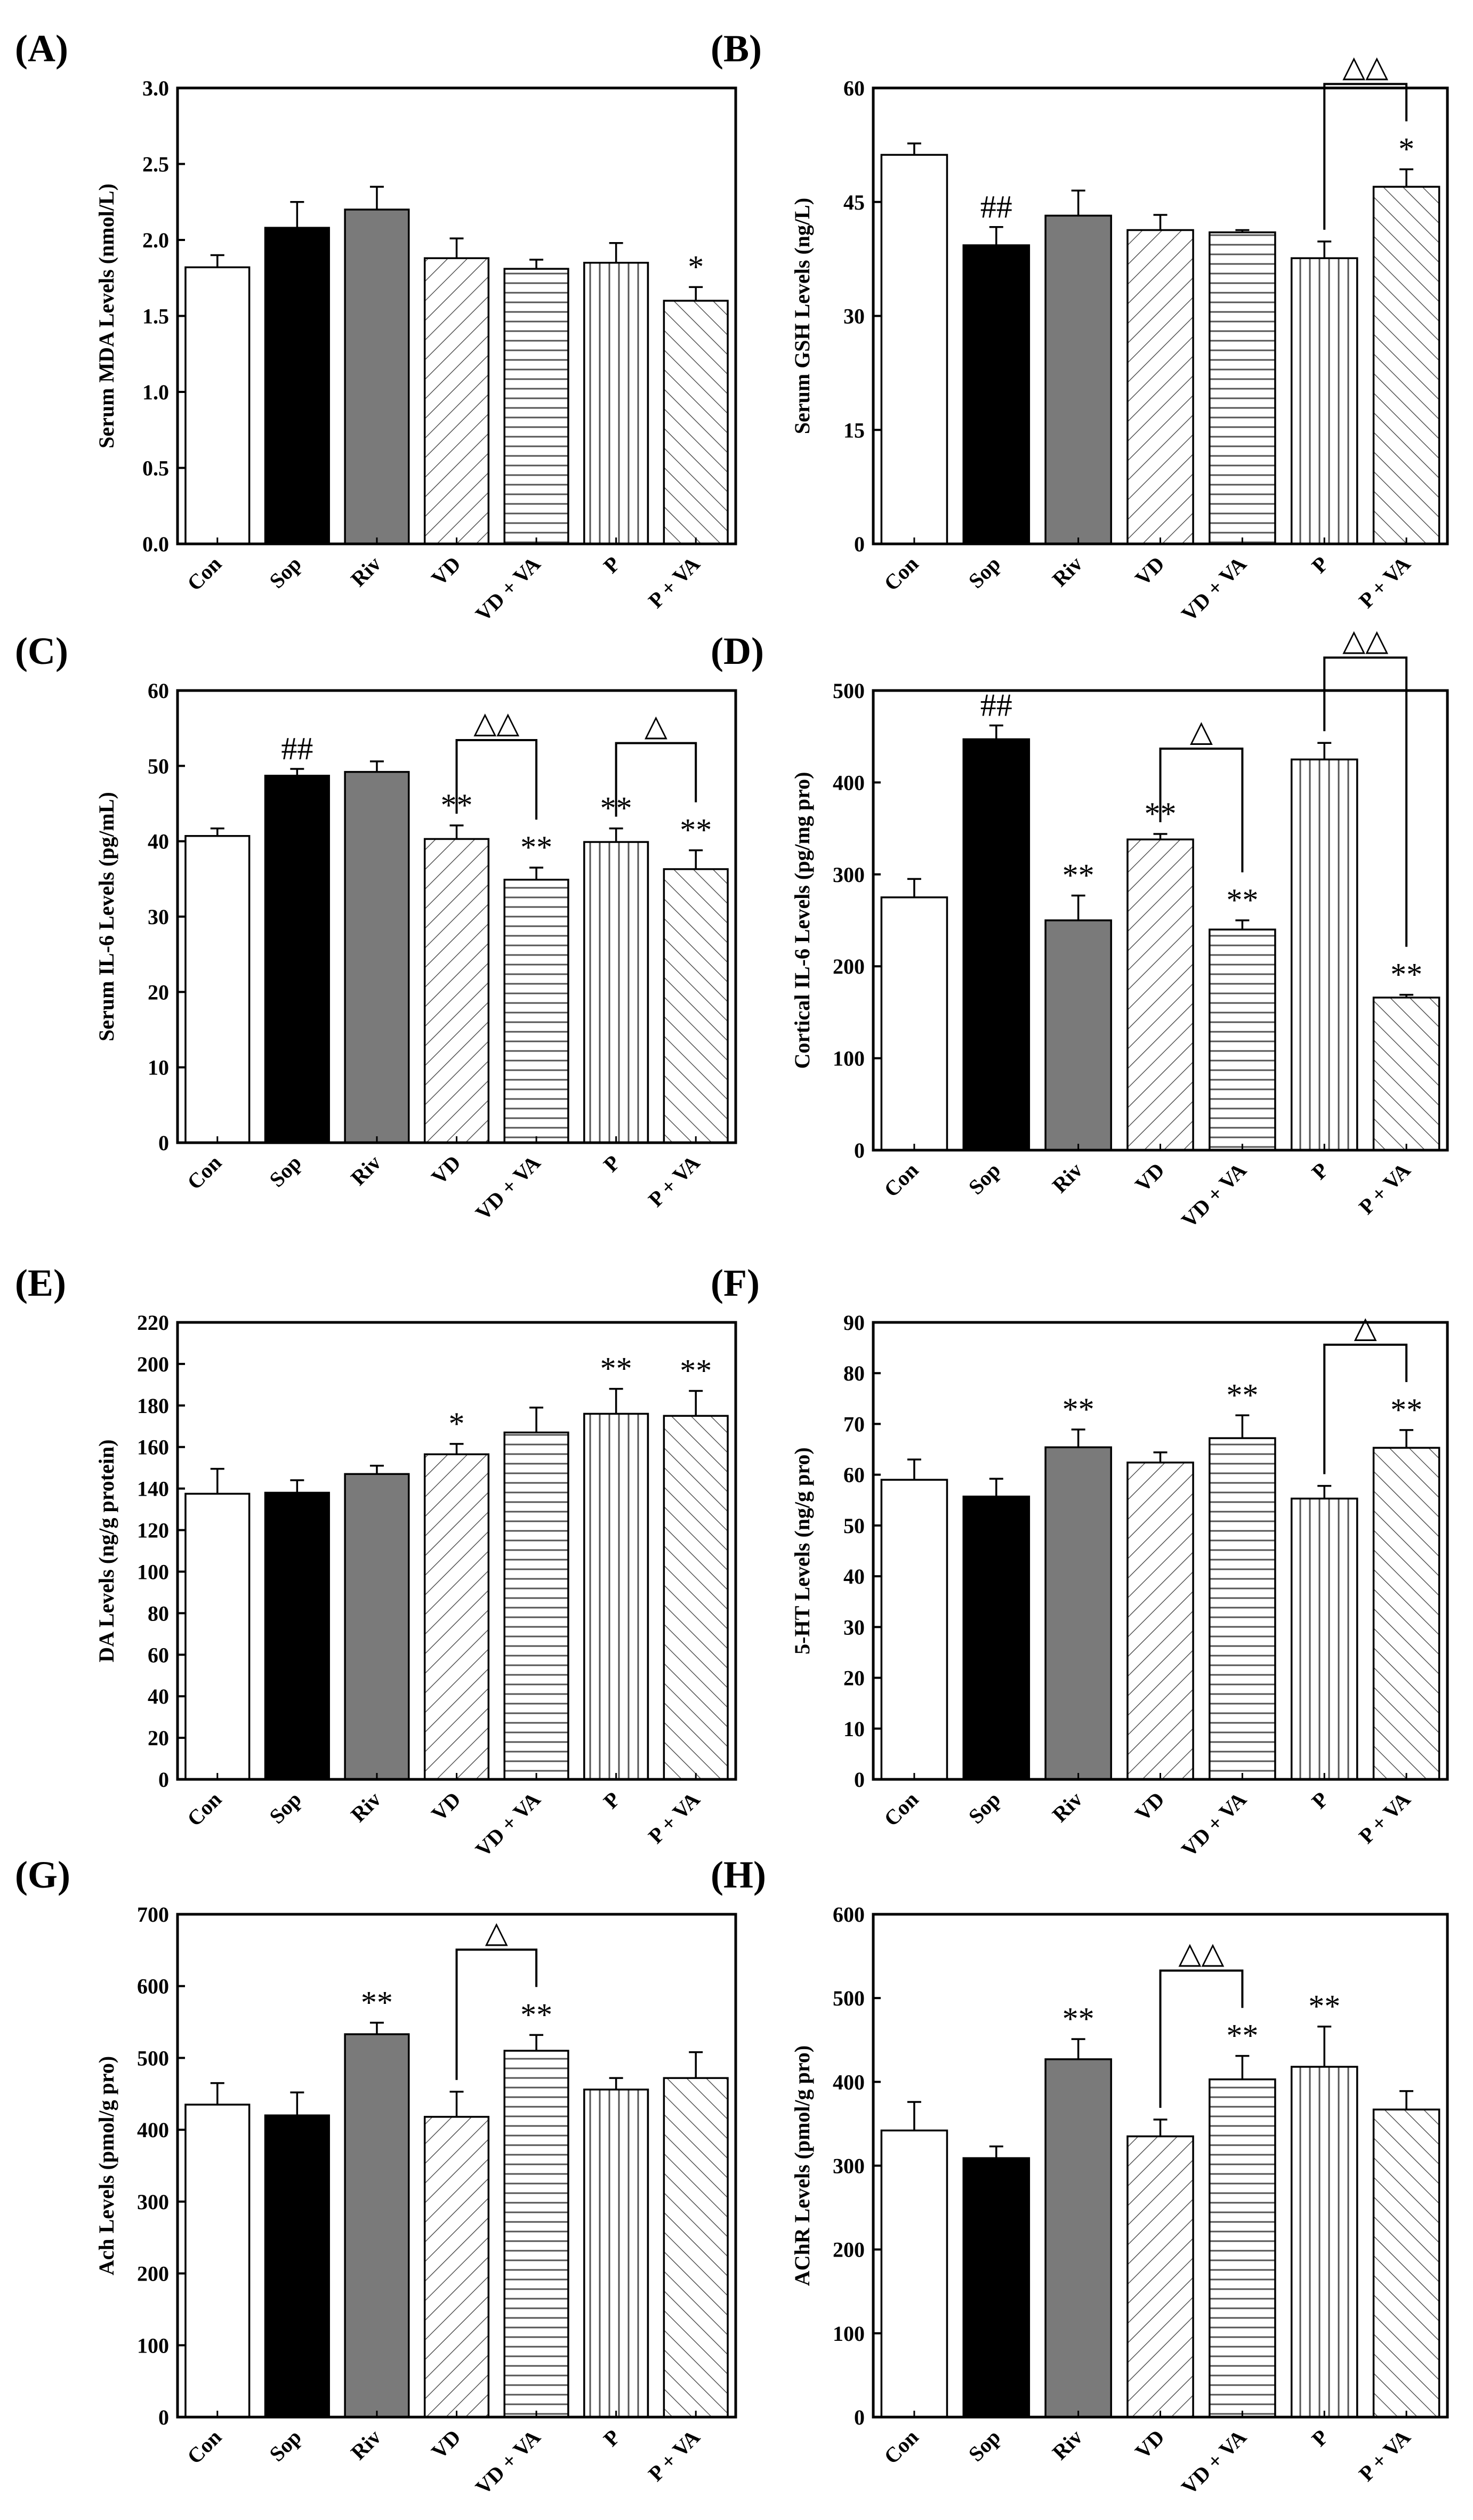  What do you see at coordinates (849, 1059) in the screenshot?
I see `y-tick-label: 100` at bounding box center [849, 1059].